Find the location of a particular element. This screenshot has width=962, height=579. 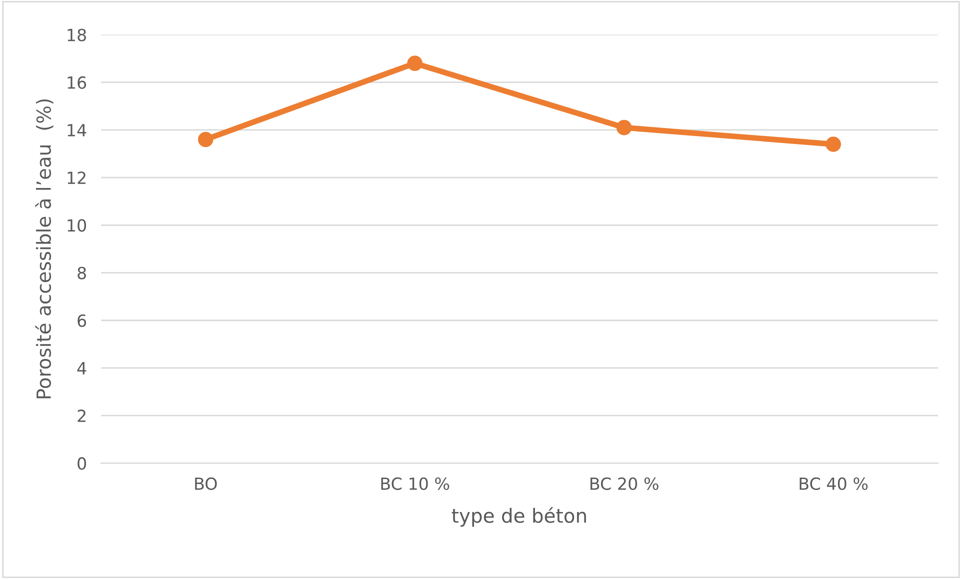

x-axis-title: type de béton is located at coordinates (519, 517).